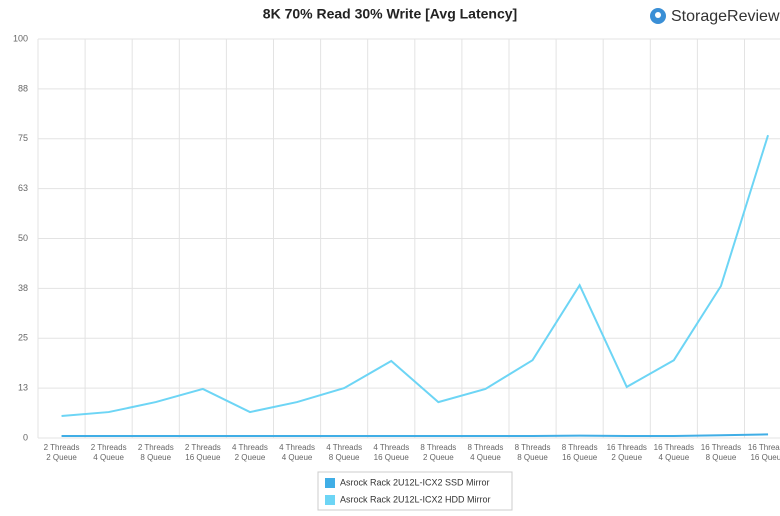  Describe the element at coordinates (725, 16) in the screenshot. I see `brand-name: StorageReview` at that location.